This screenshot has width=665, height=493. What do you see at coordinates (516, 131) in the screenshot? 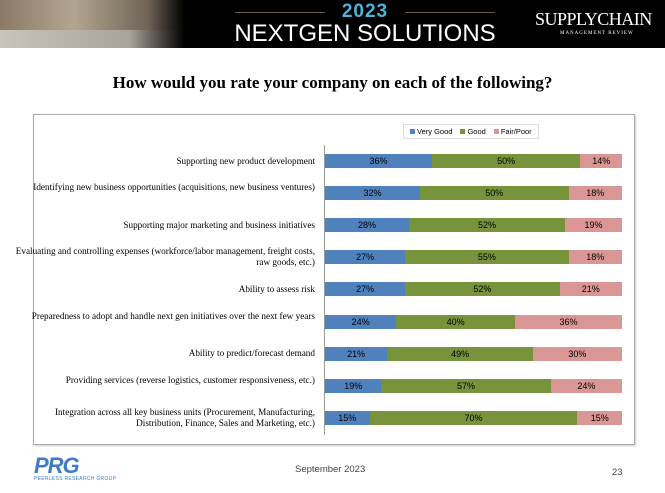
I see `legend-label: Fair/Poor` at bounding box center [516, 131].